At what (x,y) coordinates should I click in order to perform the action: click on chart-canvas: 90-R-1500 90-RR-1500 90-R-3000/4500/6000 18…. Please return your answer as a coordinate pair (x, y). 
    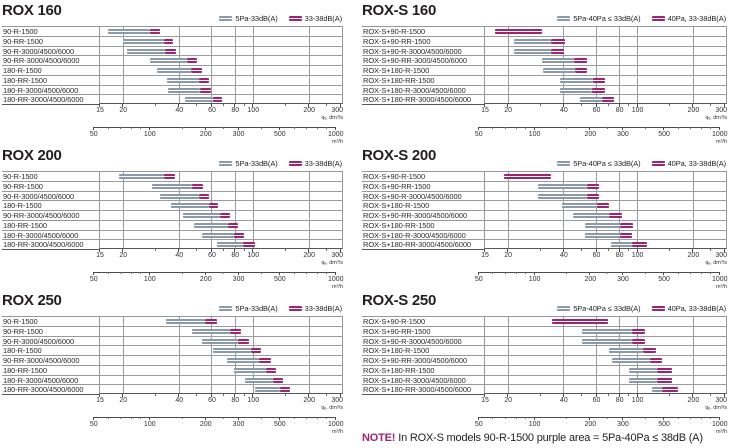
    Looking at the image, I should click on (173, 378).